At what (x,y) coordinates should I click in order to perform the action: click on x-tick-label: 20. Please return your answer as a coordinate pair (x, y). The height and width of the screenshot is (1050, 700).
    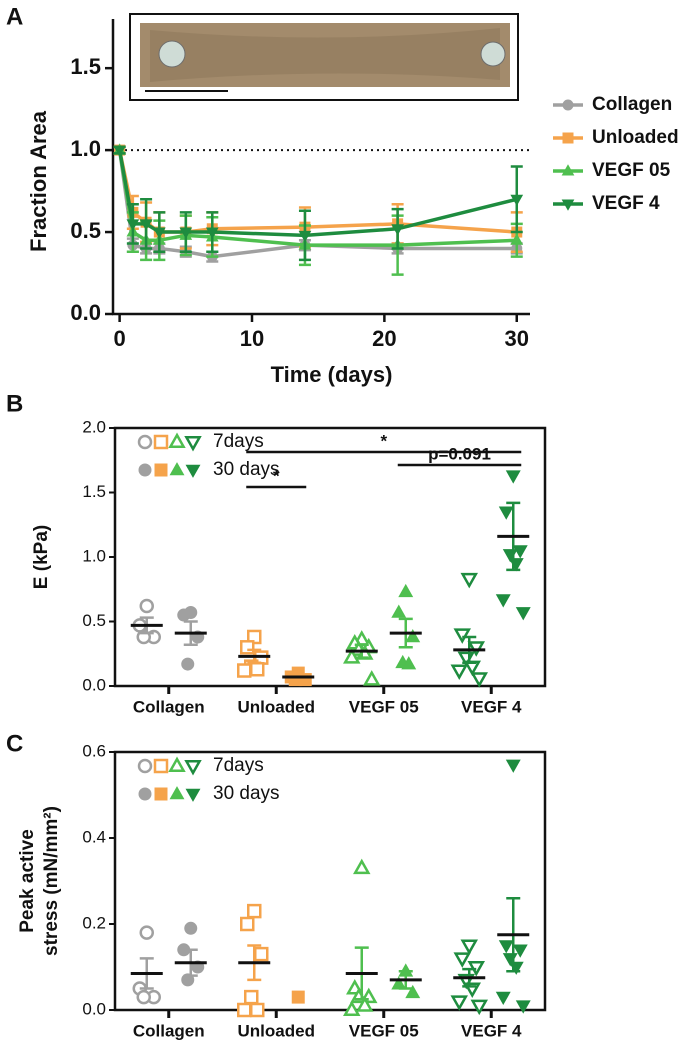
    Looking at the image, I should click on (384, 338).